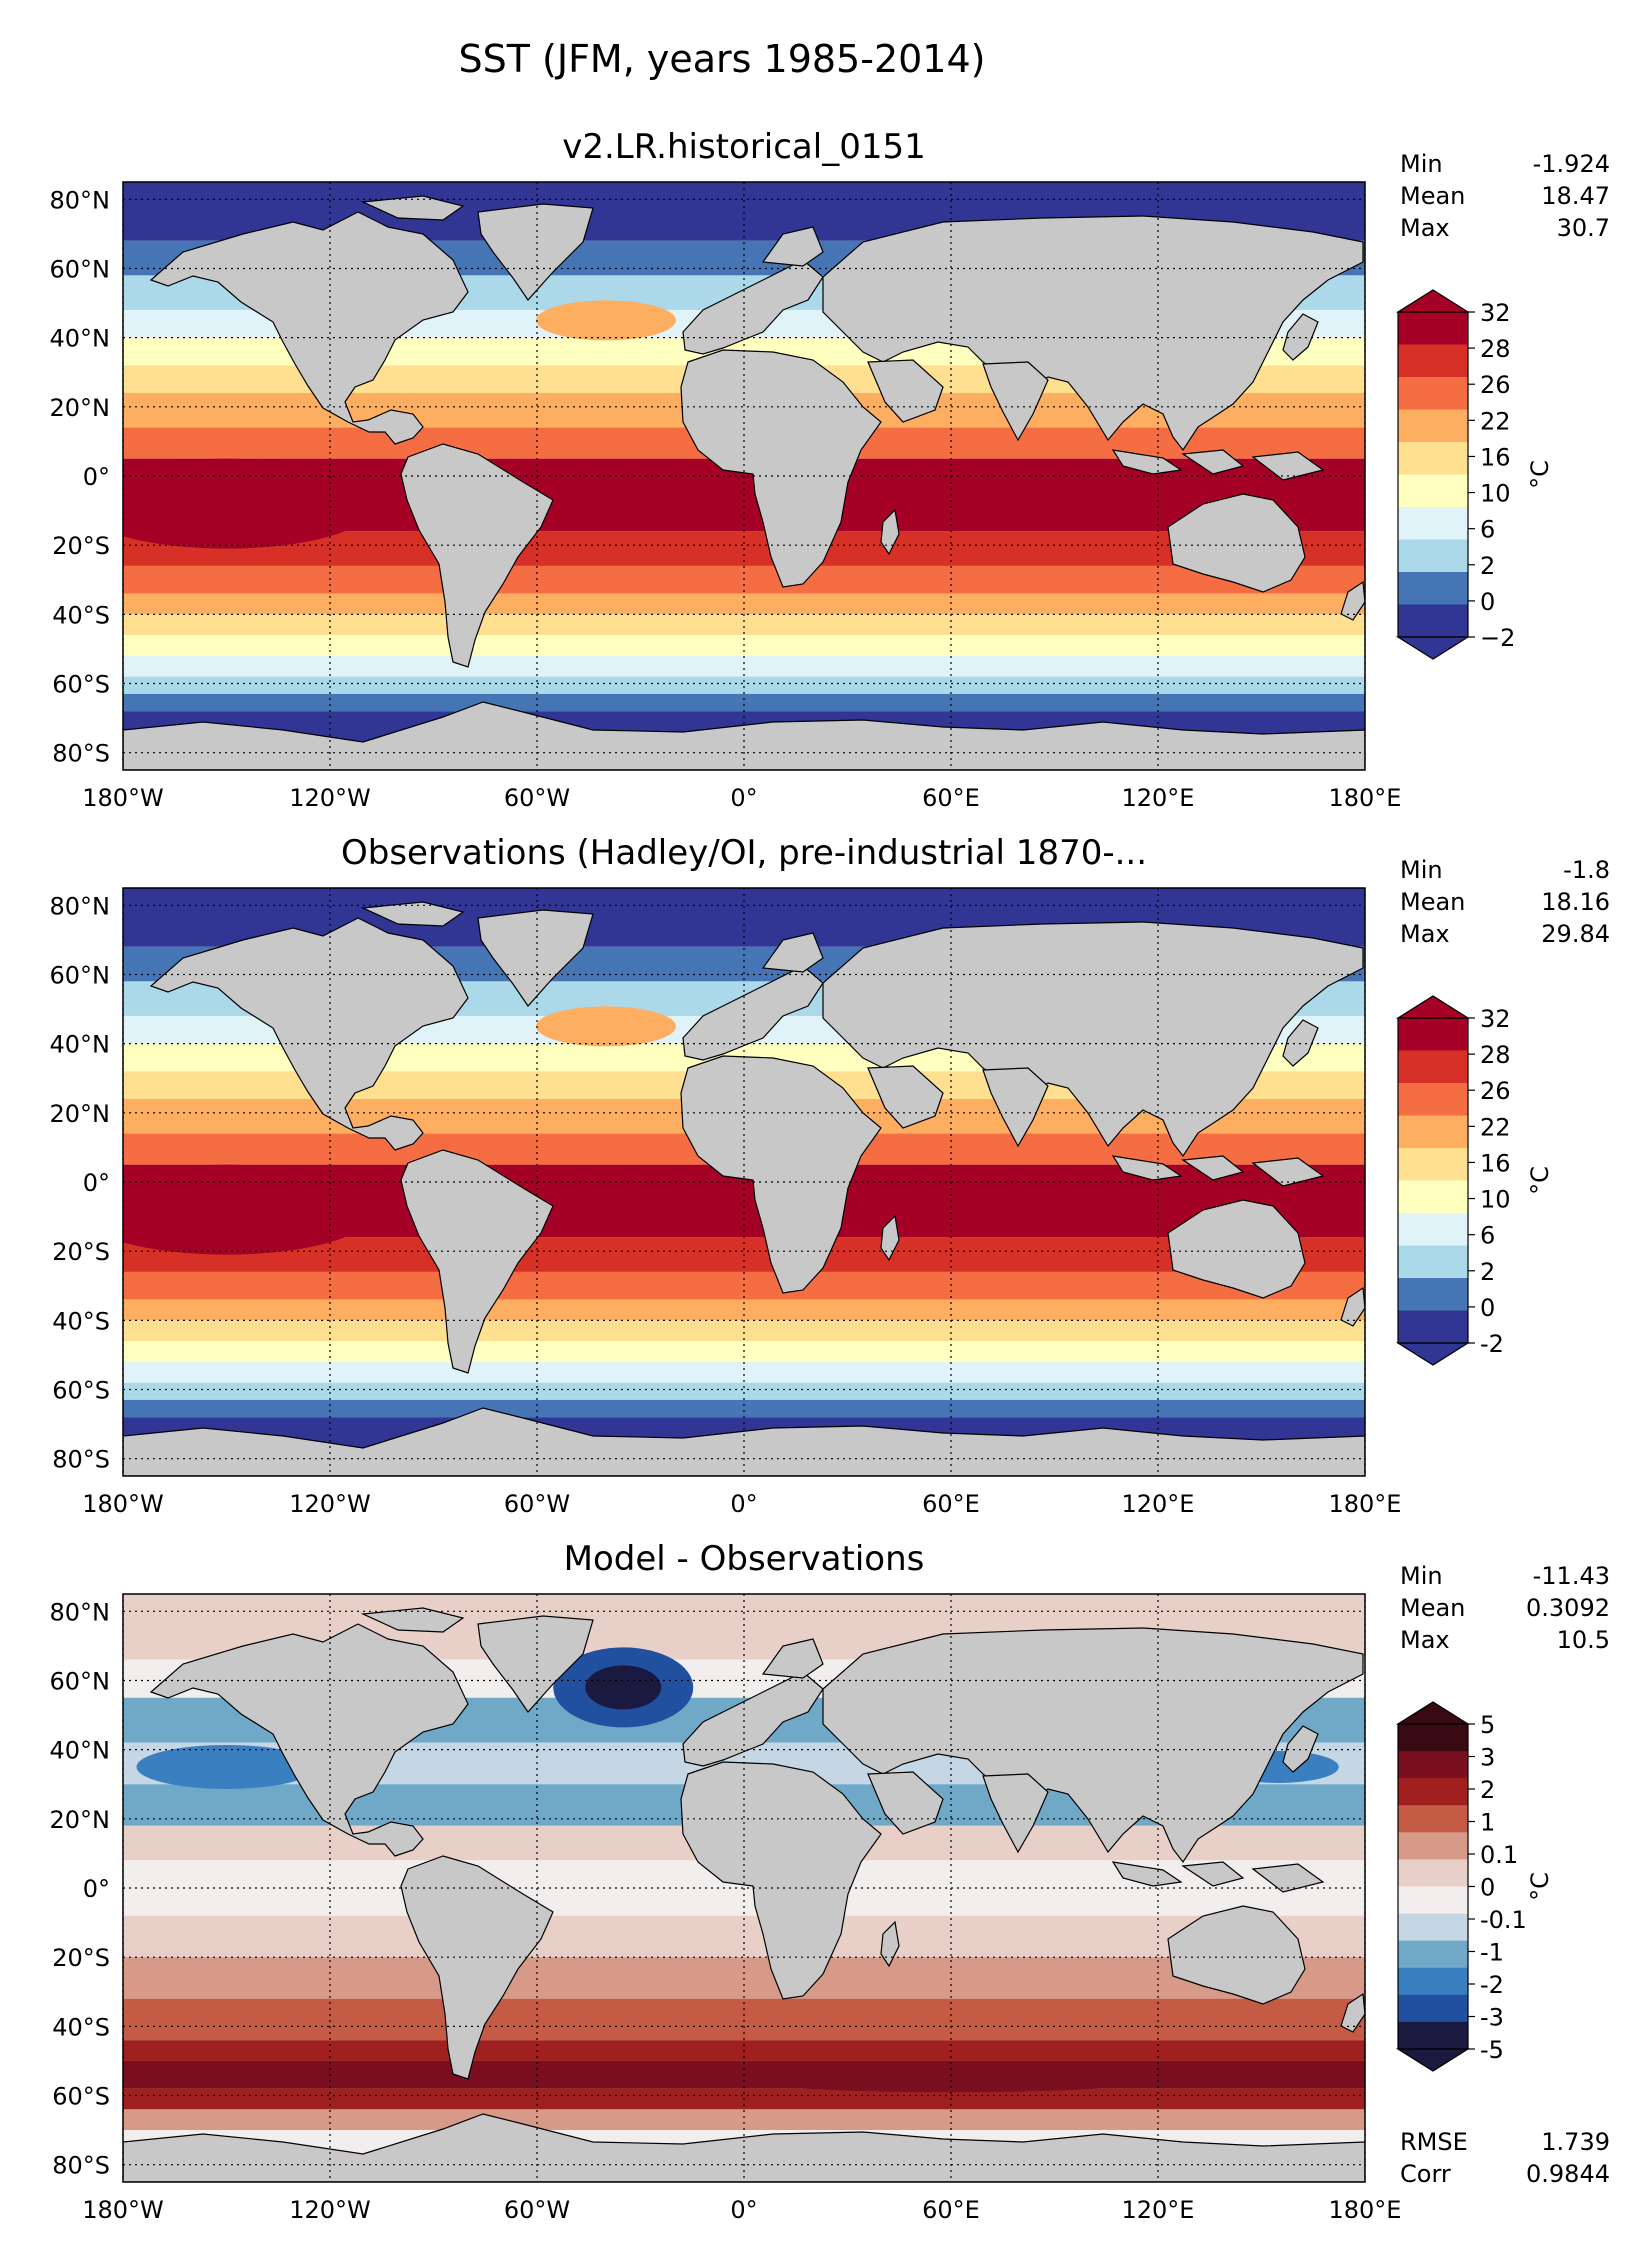  I want to click on warm-bias-southern-ocean, so click(951, 2078).